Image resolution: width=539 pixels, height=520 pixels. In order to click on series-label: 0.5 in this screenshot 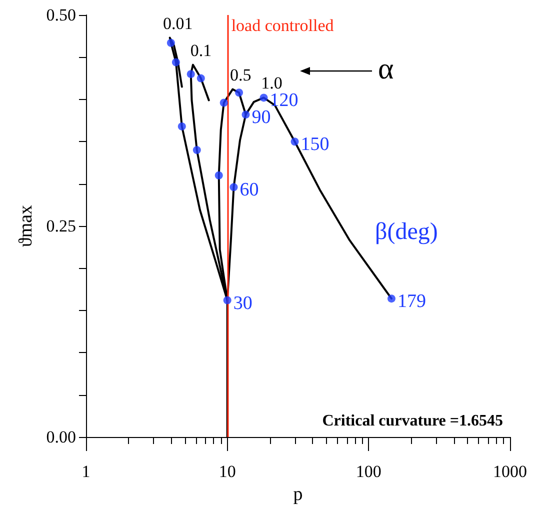, I will do `click(241, 74)`.